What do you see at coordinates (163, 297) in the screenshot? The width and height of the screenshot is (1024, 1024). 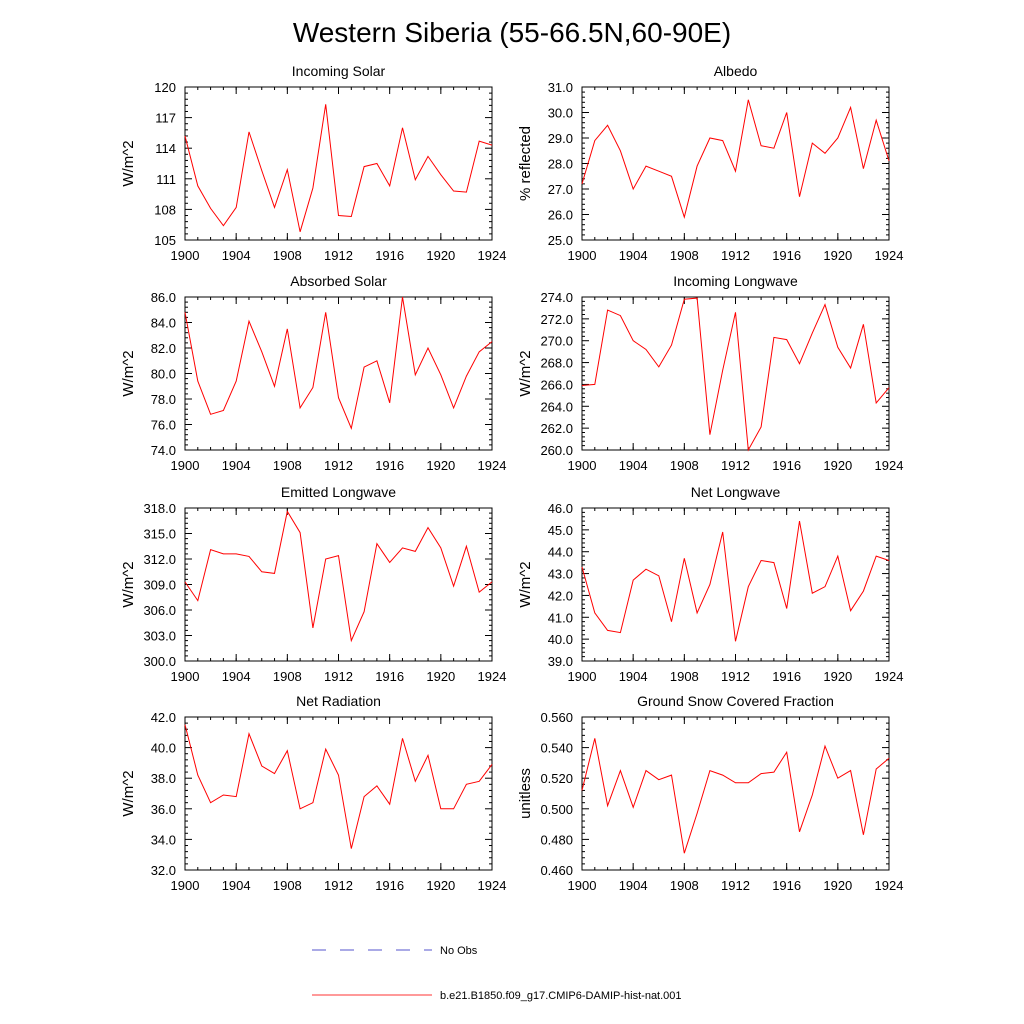 I see `y-tick-label: 86.0` at bounding box center [163, 297].